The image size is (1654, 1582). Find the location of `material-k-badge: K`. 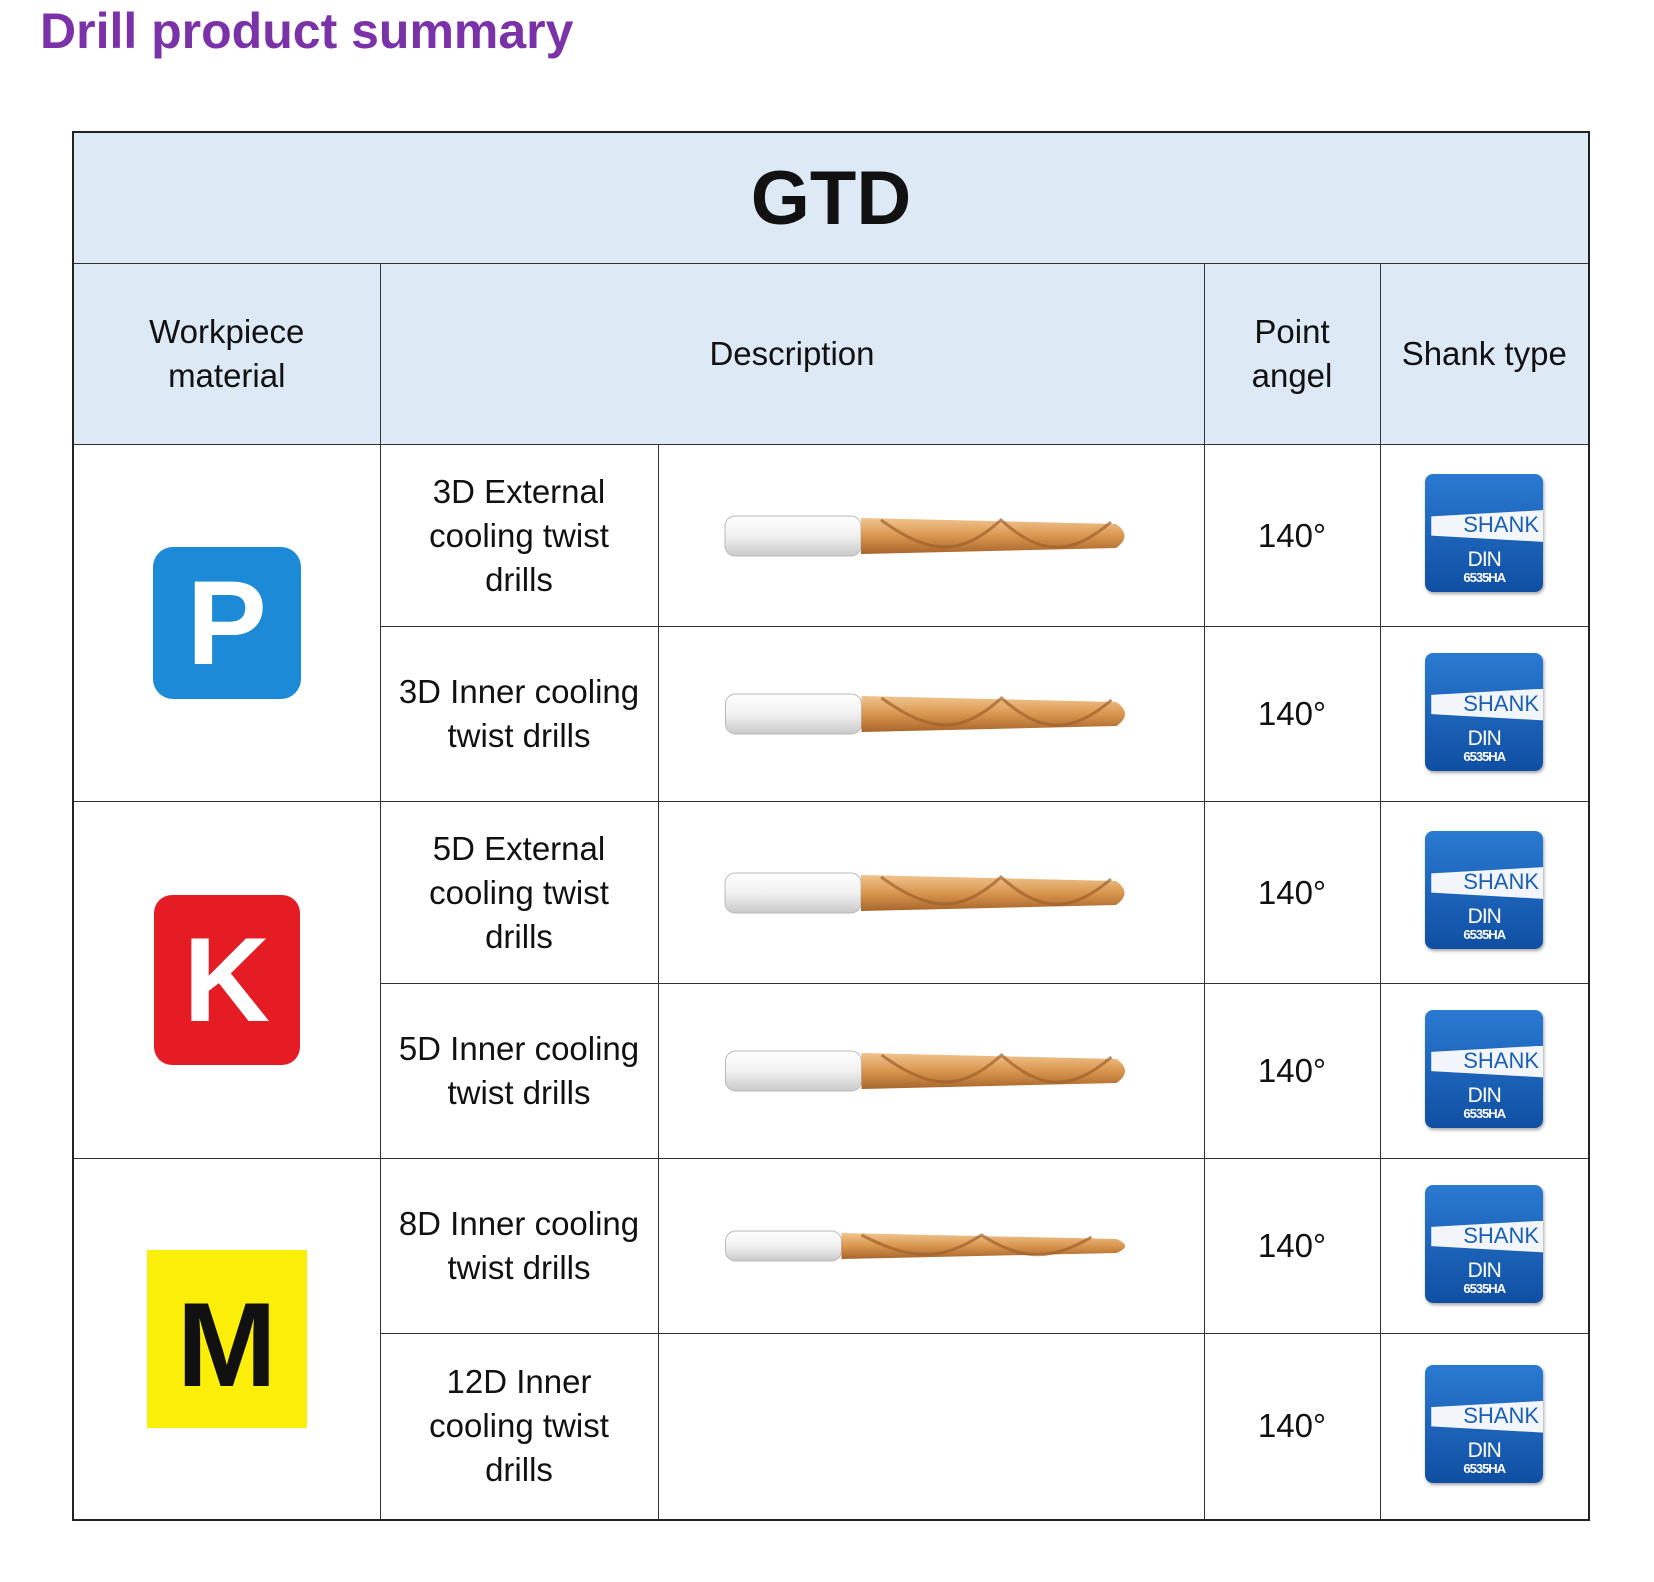

material-k-badge: K is located at coordinates (226, 980).